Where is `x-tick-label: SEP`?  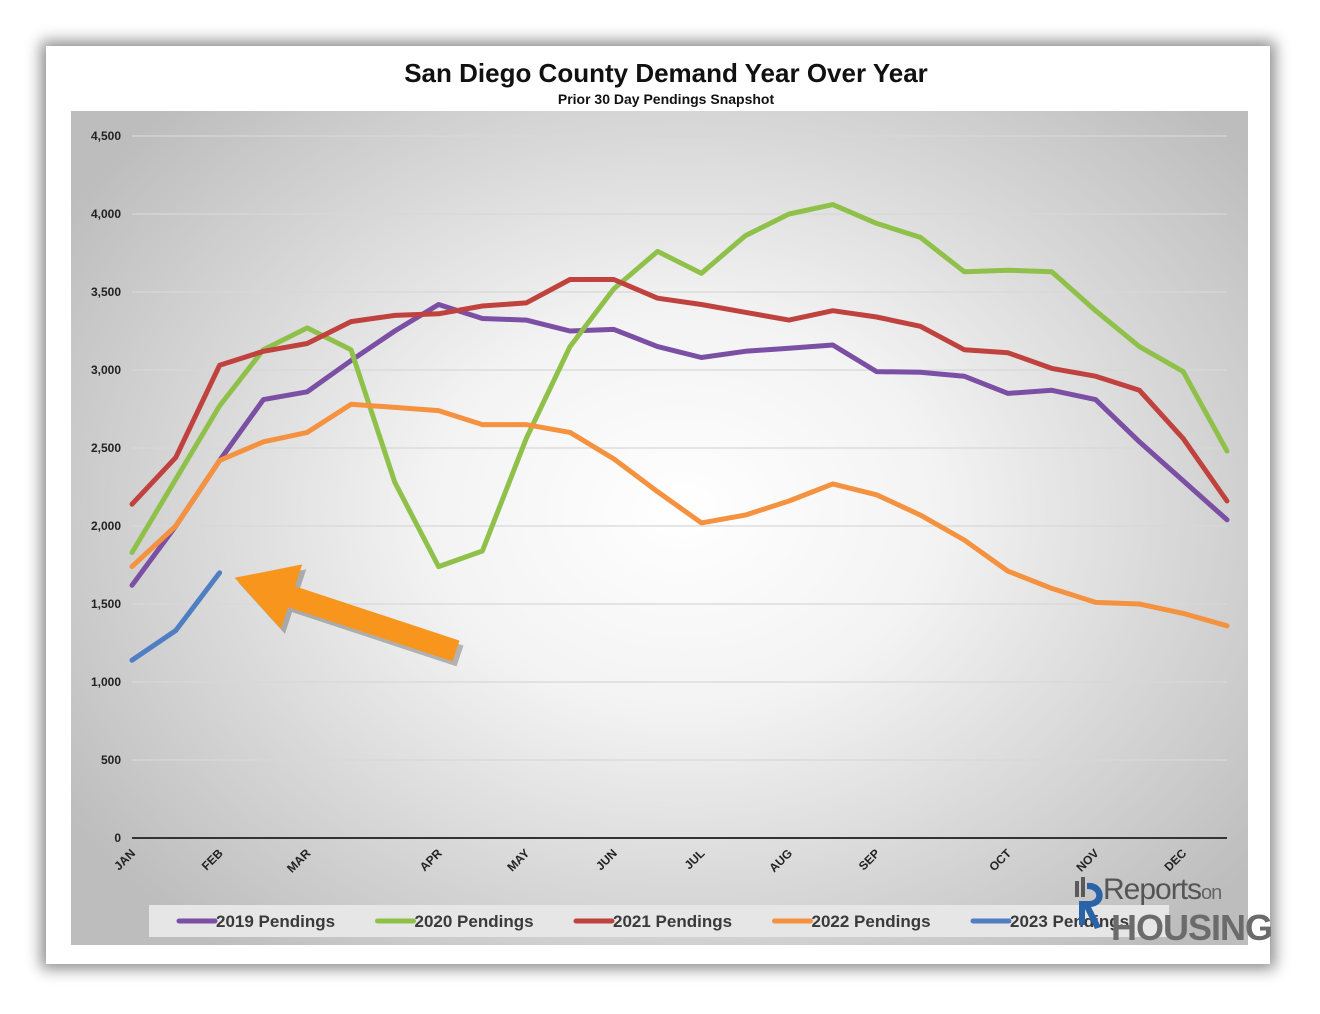
x-tick-label: SEP is located at coordinates (869, 859).